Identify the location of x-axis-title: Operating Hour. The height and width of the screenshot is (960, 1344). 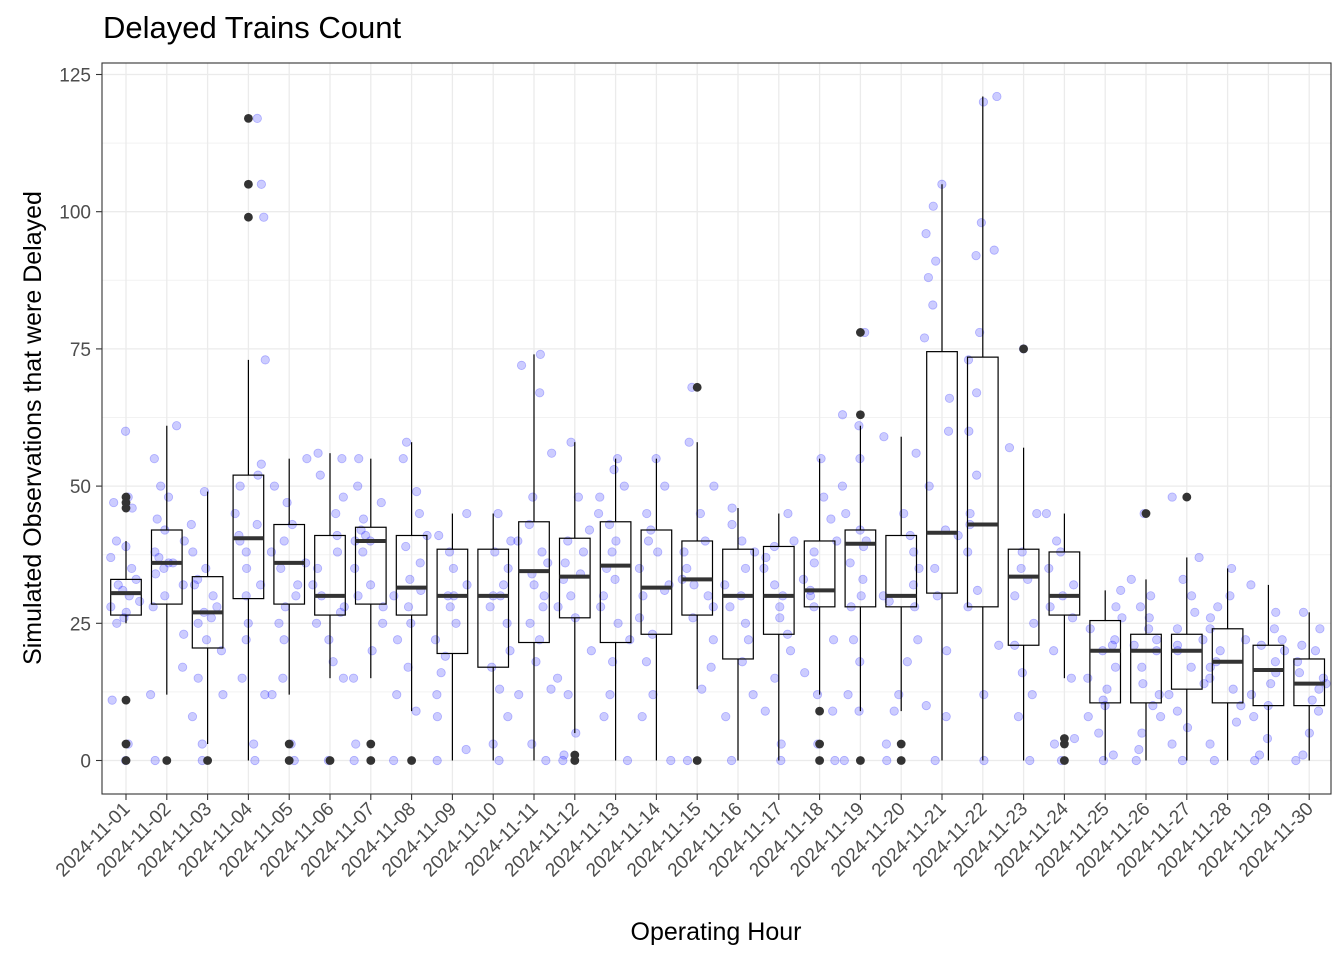
(716, 932).